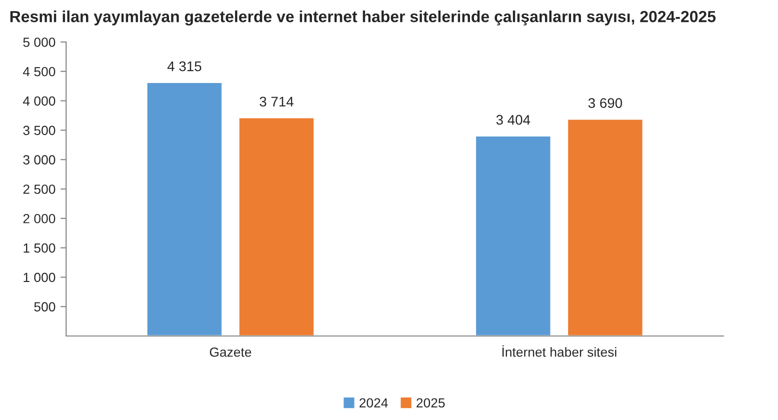 This screenshot has height=420, width=778. What do you see at coordinates (39, 101) in the screenshot?
I see `y-tick-label: 4 000` at bounding box center [39, 101].